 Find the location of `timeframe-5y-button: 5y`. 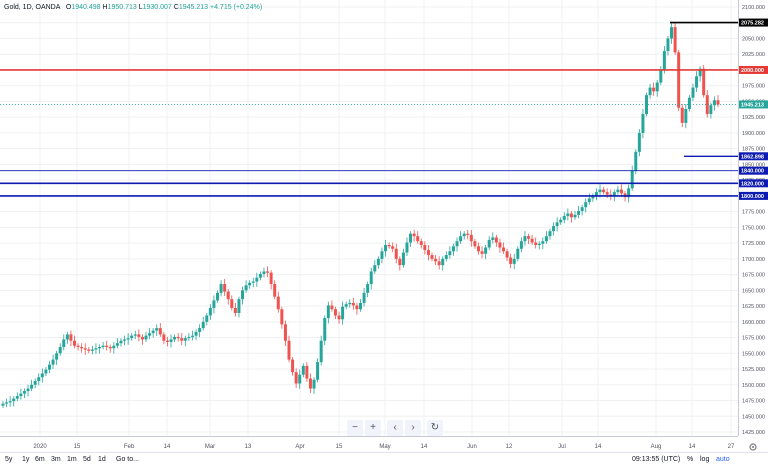

timeframe-5y-button: 5y is located at coordinates (9, 459).